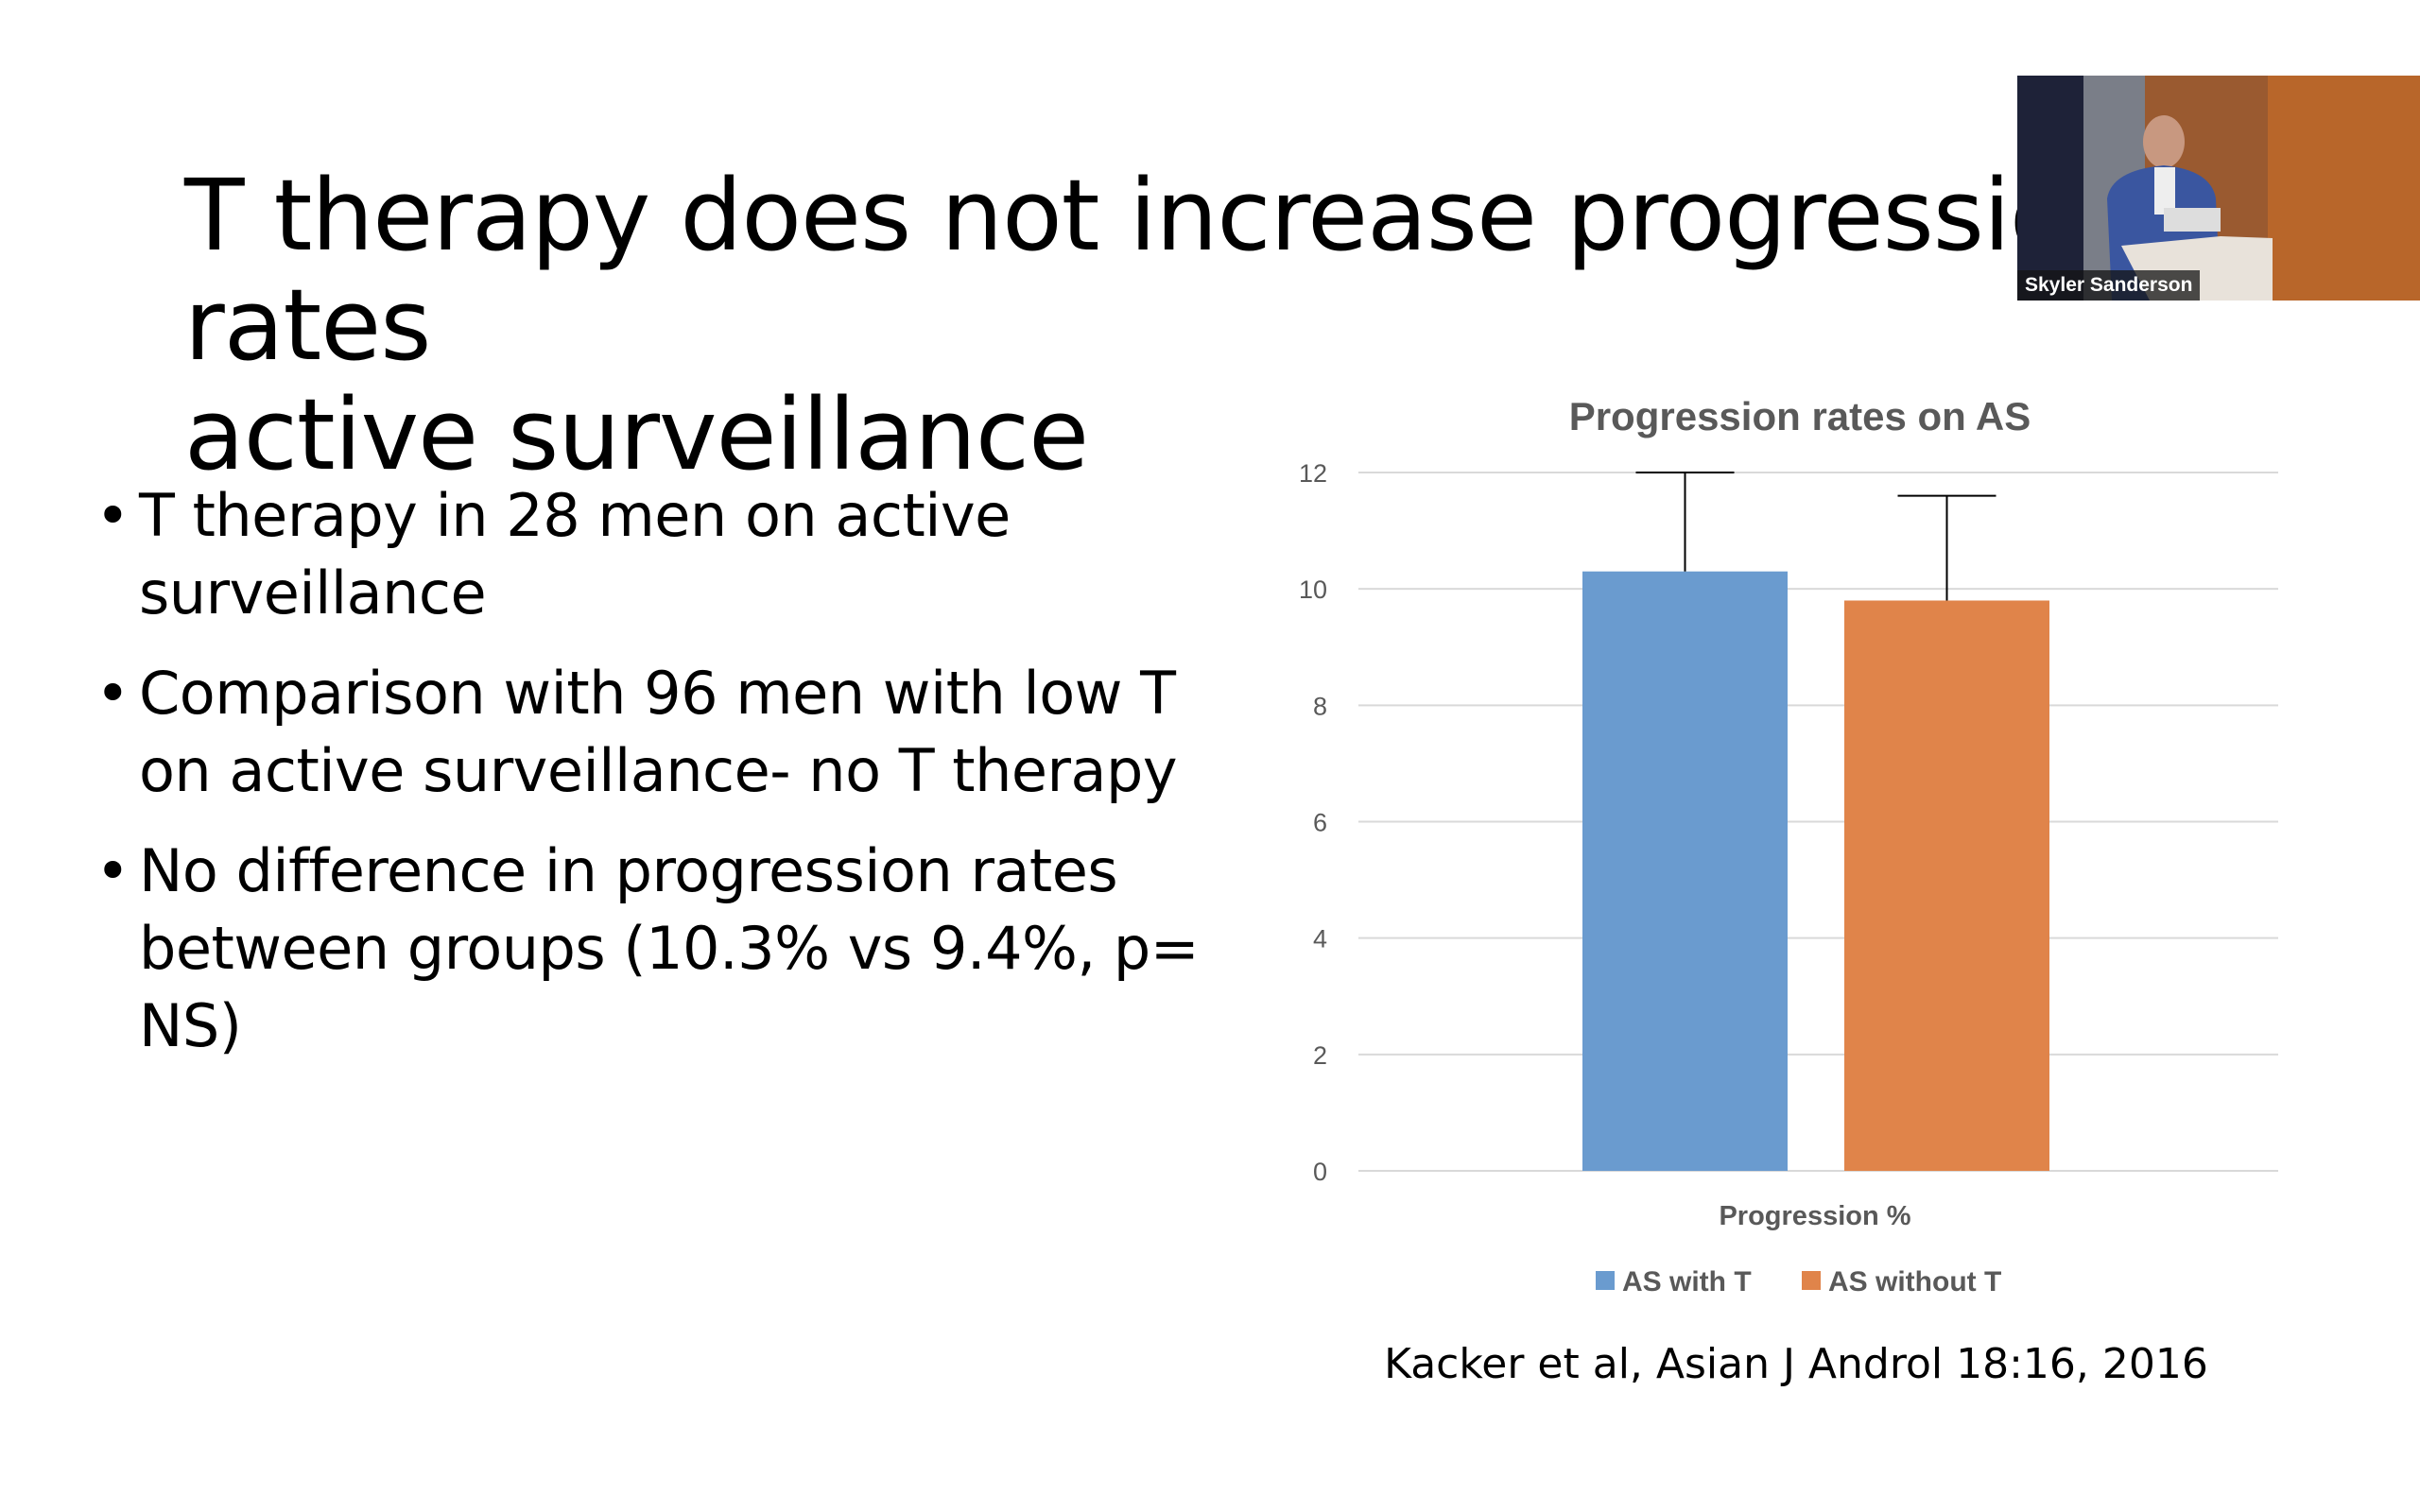 This screenshot has height=1512, width=2420. Describe the element at coordinates (1914, 1281) in the screenshot. I see `legend-label: AS without T` at that location.